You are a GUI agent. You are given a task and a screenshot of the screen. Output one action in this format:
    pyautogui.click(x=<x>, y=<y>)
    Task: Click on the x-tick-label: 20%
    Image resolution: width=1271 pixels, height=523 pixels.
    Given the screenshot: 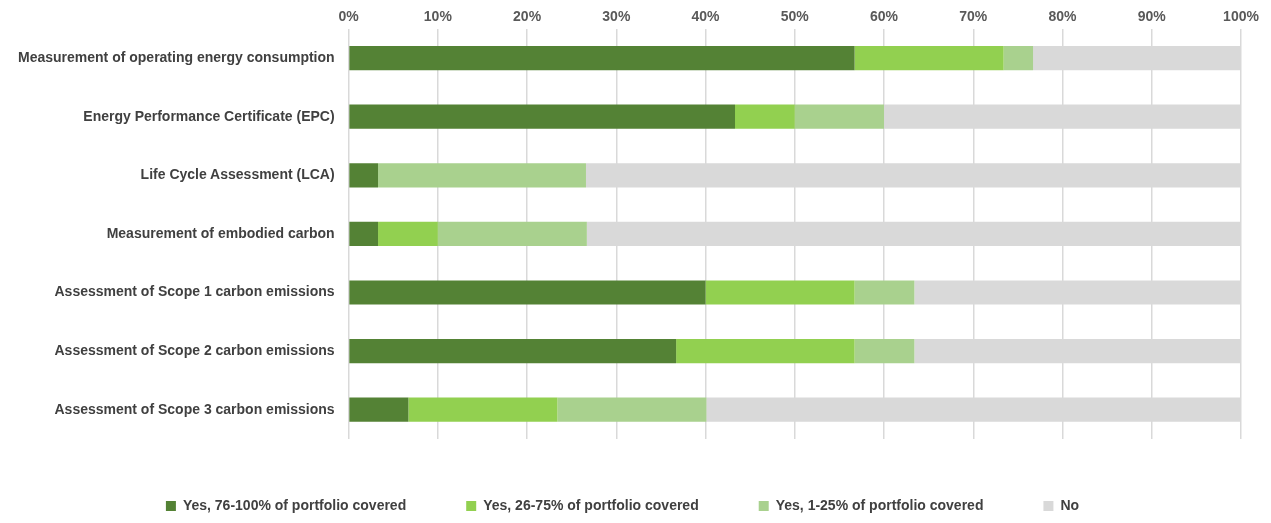 What is the action you would take?
    pyautogui.click(x=527, y=16)
    